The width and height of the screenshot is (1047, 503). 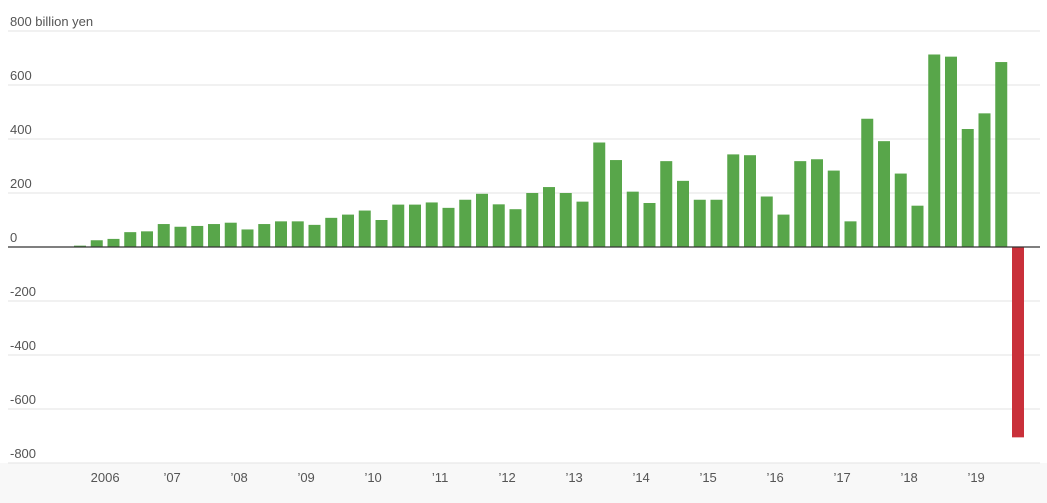 I want to click on x-tick-label: ’13, so click(x=573, y=477).